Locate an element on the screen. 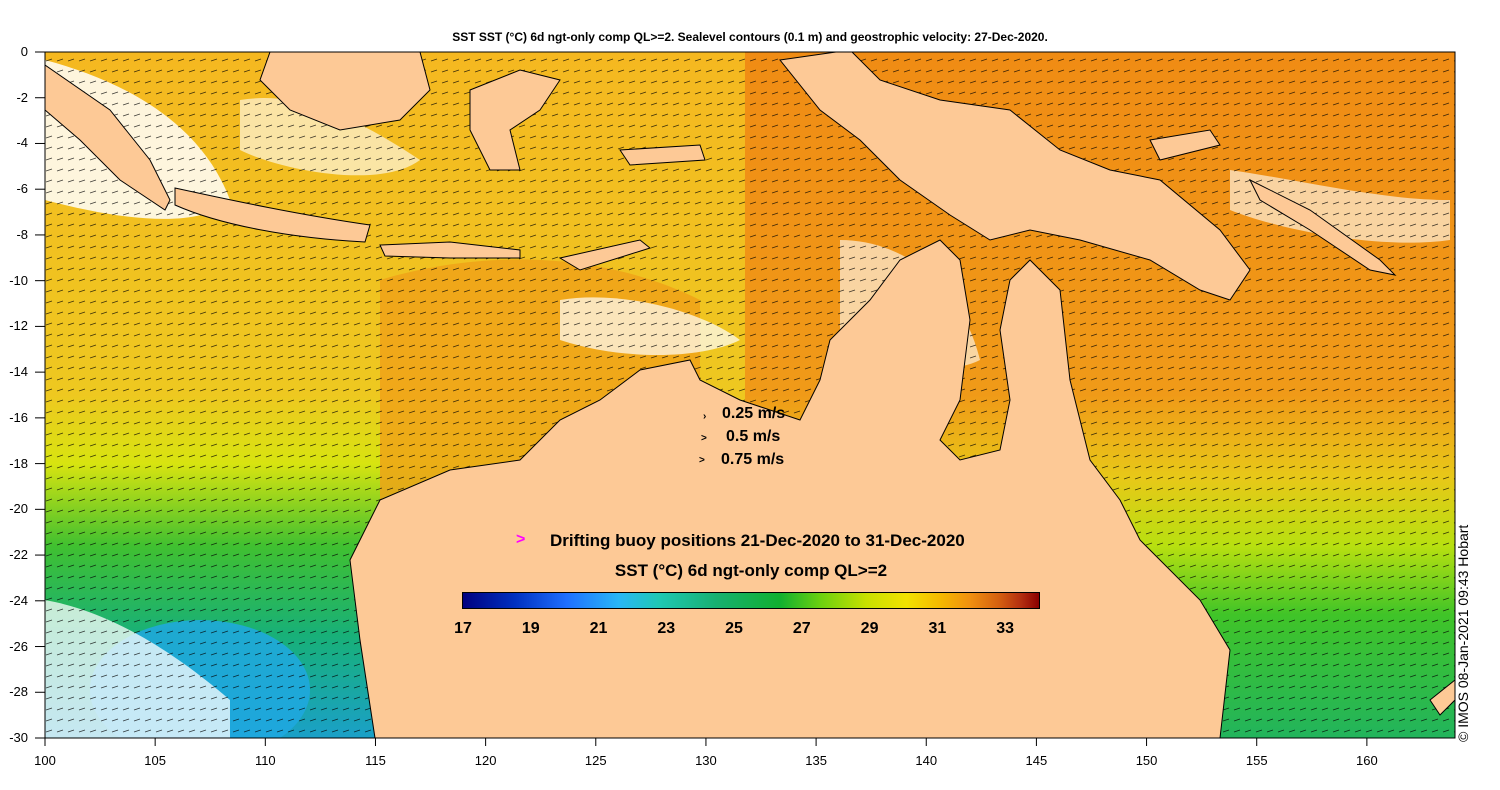  x-tick-label: 105 is located at coordinates (155, 760).